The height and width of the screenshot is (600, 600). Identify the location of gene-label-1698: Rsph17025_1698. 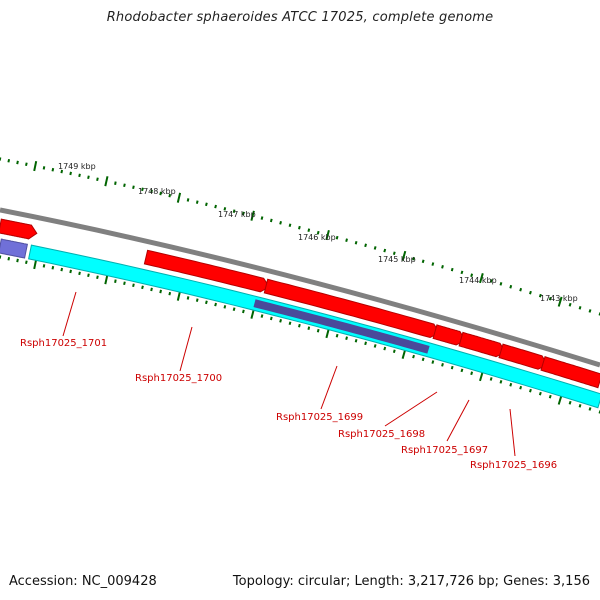
(381, 434).